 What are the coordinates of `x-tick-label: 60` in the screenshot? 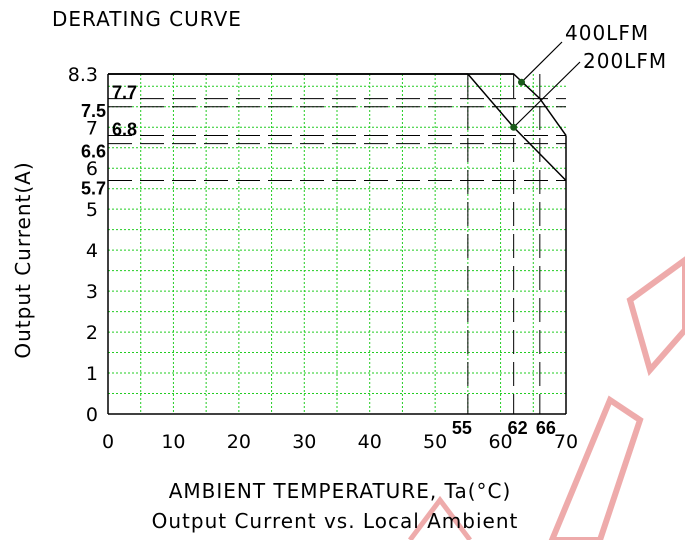 It's located at (500, 442).